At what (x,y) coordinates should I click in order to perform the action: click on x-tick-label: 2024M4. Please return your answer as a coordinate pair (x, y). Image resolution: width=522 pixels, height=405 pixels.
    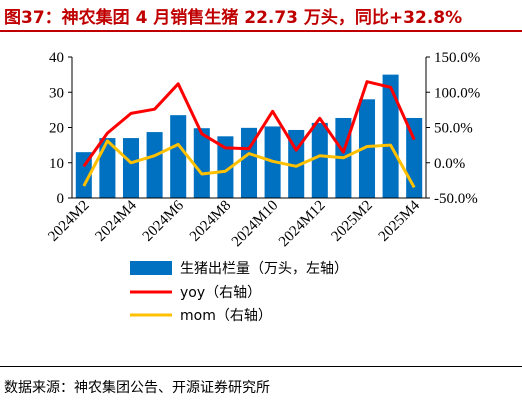
    Looking at the image, I should click on (117, 221).